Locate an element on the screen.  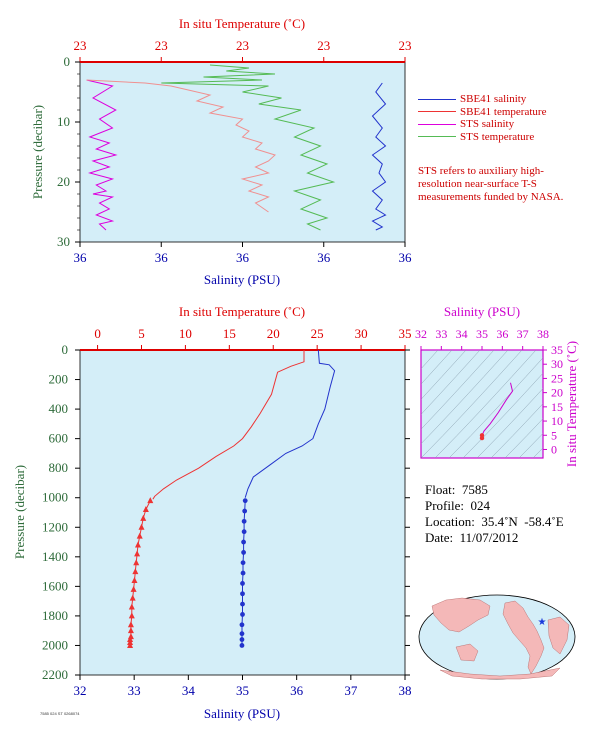
temperature-tick-label: 10 is located at coordinates (185, 333).